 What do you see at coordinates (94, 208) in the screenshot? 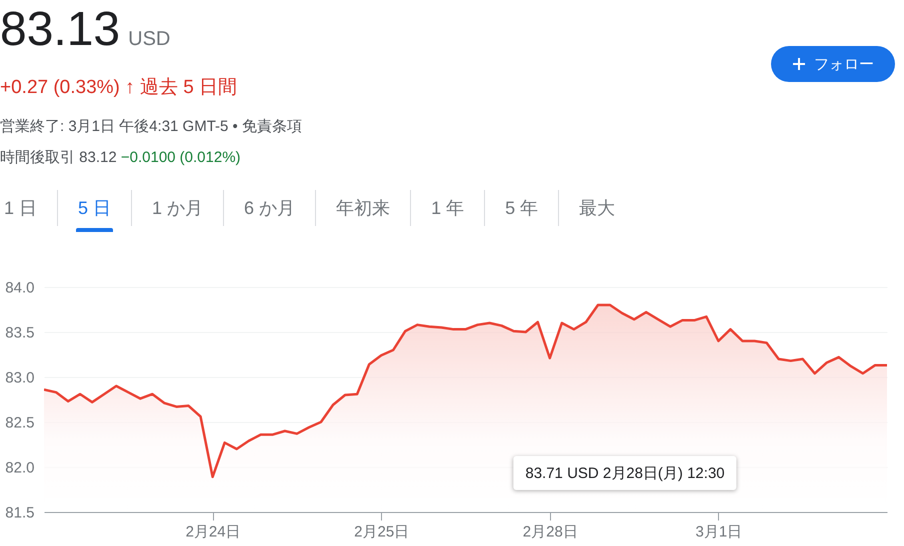
I see `text: 5 日` at bounding box center [94, 208].